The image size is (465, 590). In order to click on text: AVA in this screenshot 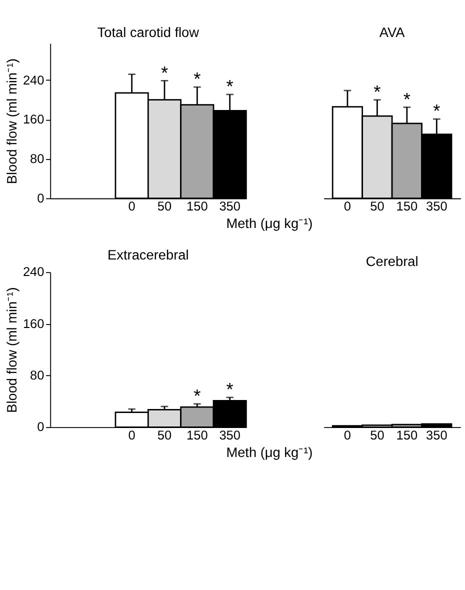, I will do `click(392, 32)`.